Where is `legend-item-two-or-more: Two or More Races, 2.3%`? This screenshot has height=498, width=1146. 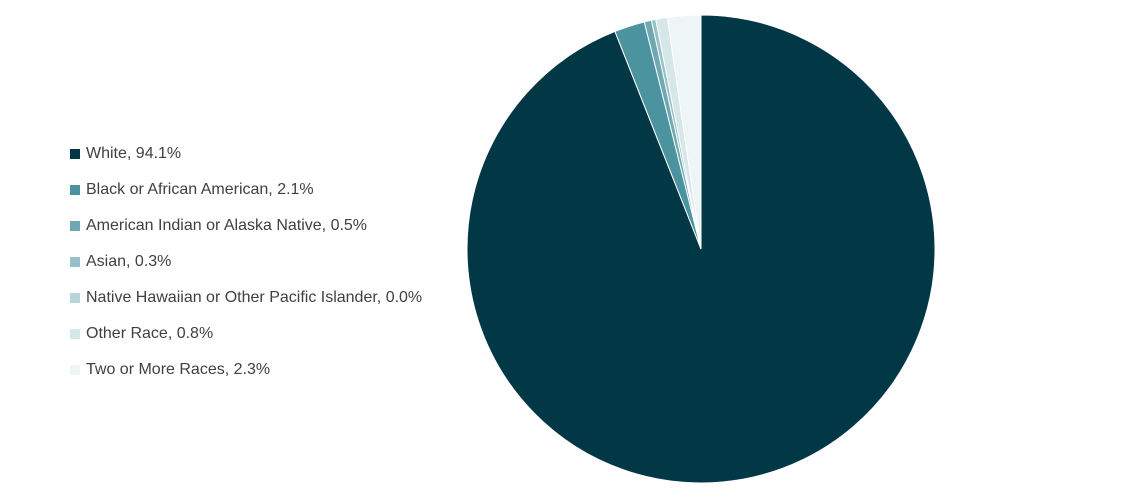 legend-item-two-or-more: Two or More Races, 2.3% is located at coordinates (270, 370).